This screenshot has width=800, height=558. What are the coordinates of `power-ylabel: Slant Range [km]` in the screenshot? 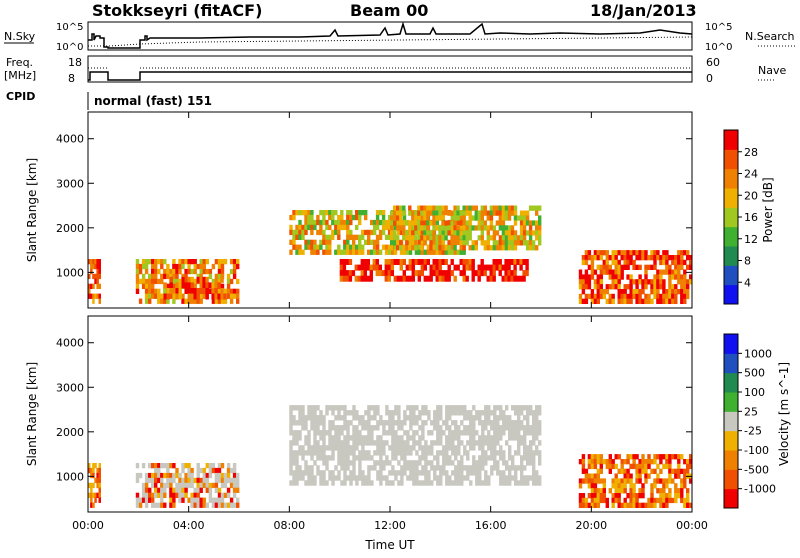 It's located at (32, 210).